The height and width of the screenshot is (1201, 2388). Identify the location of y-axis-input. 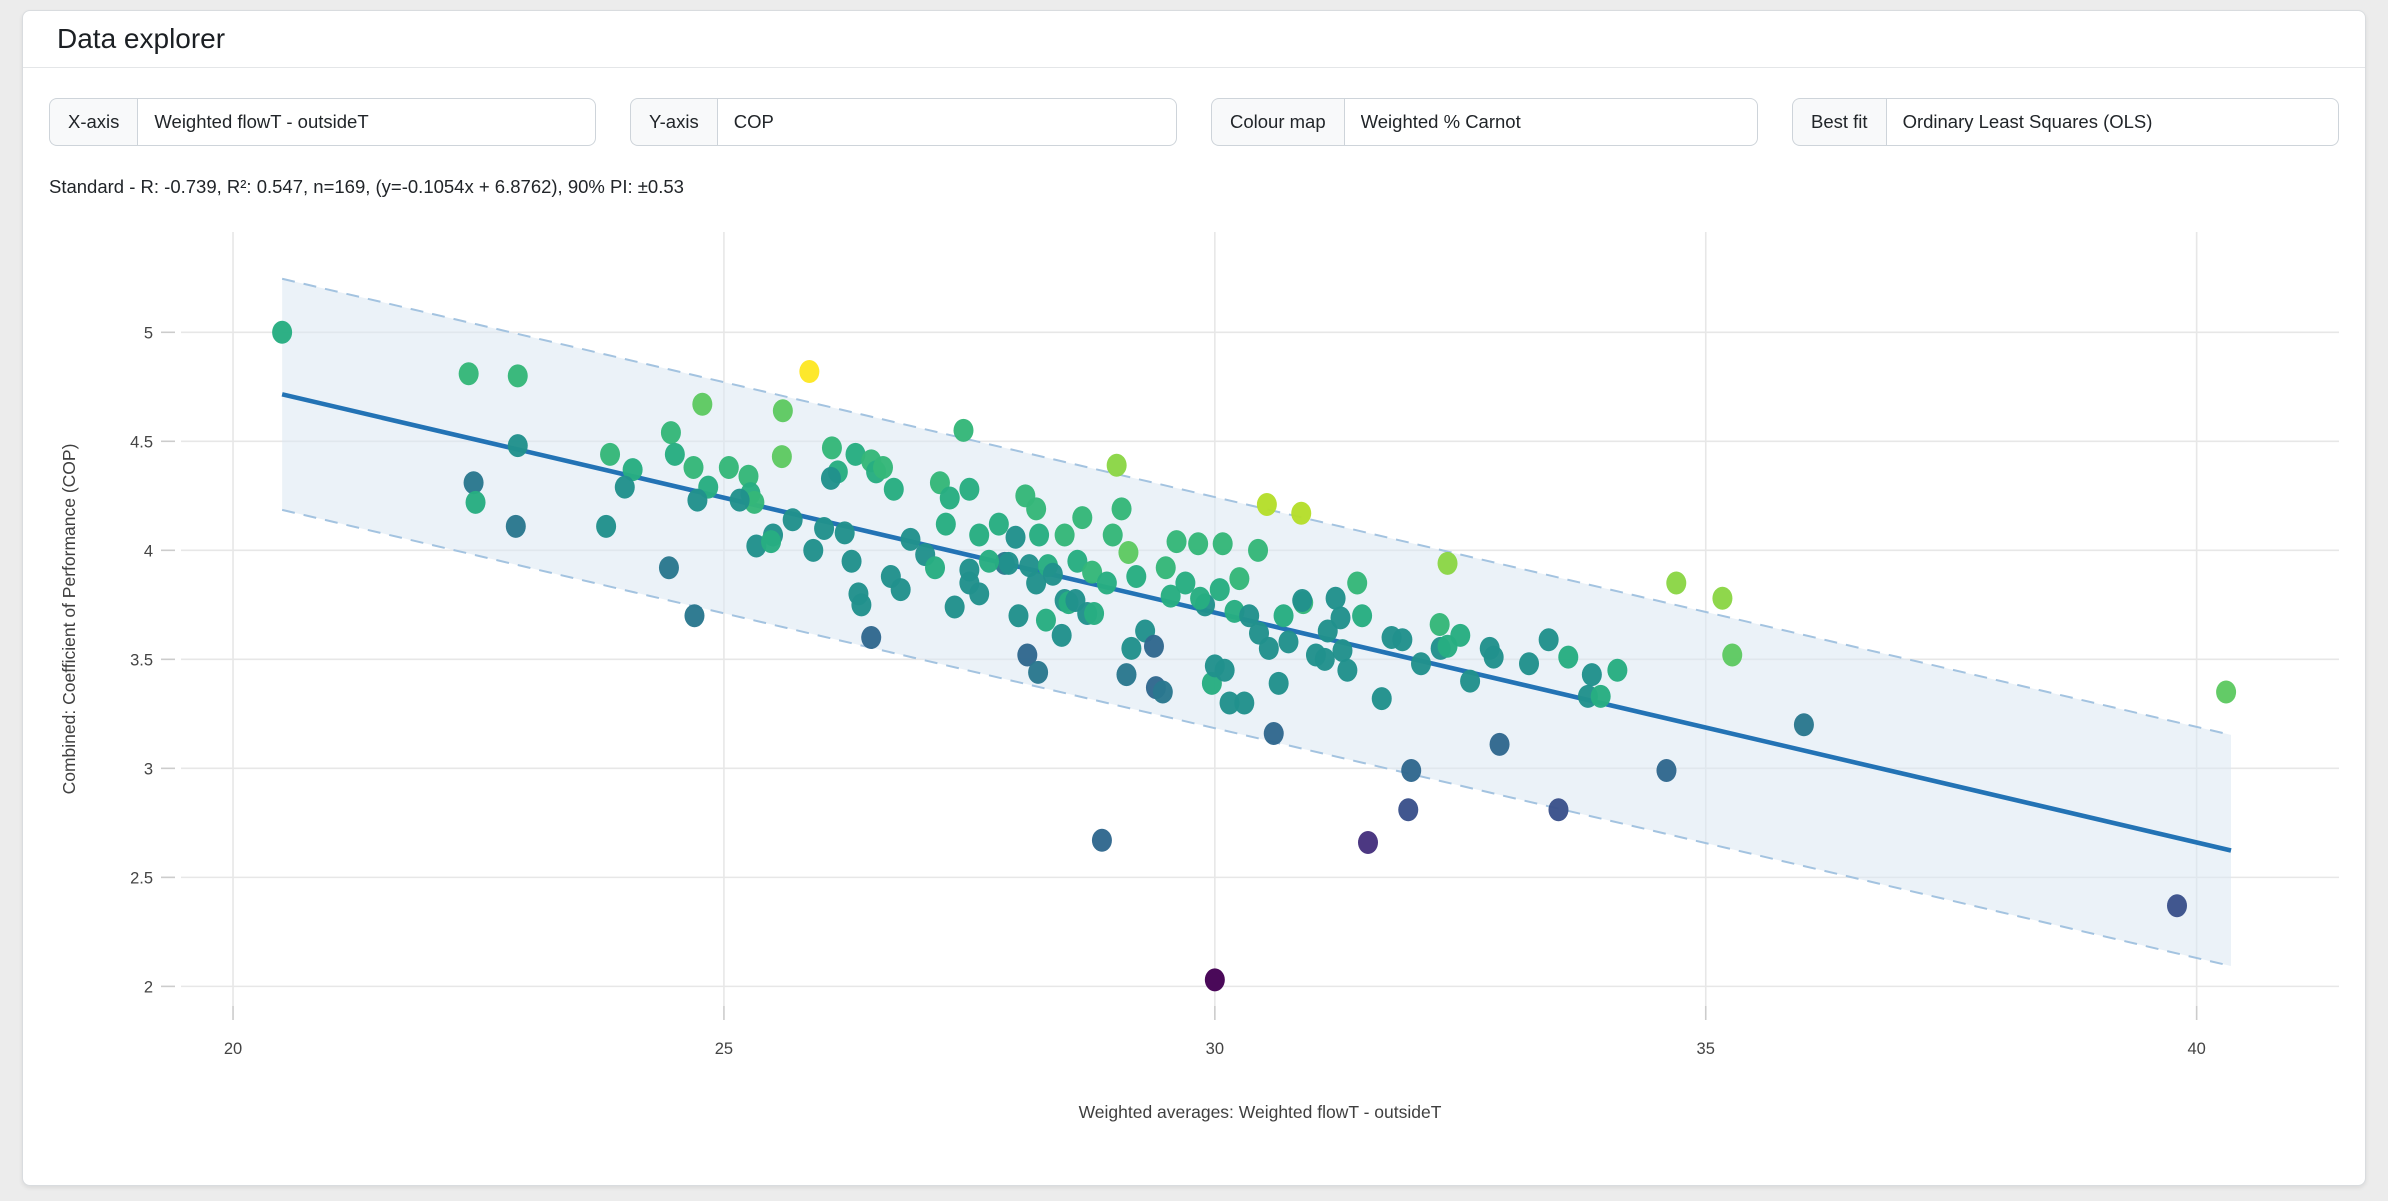
(946, 122).